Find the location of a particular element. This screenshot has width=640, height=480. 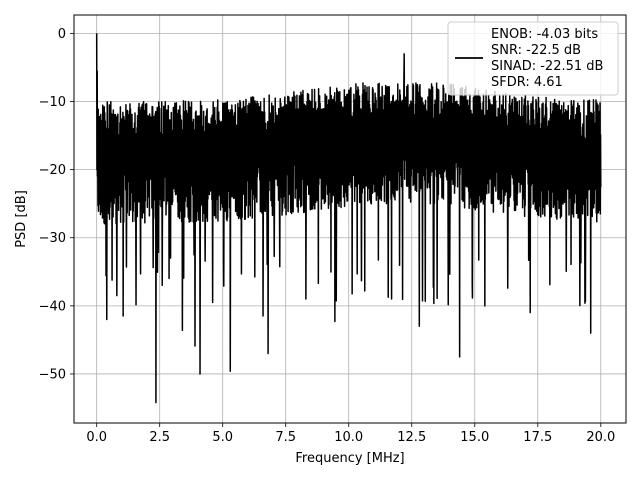

x-tick-label: 0.0 is located at coordinates (96, 437).